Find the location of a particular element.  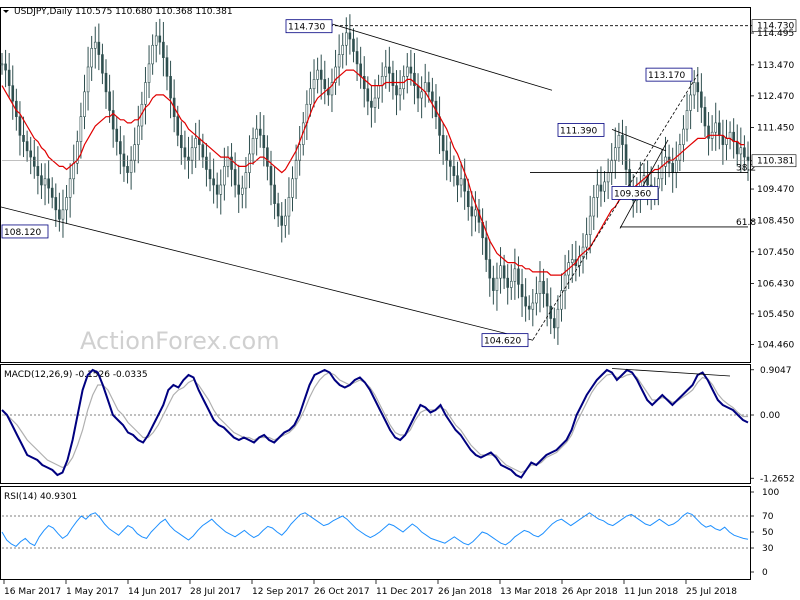

price-tick-label: 106.430 is located at coordinates (775, 284).